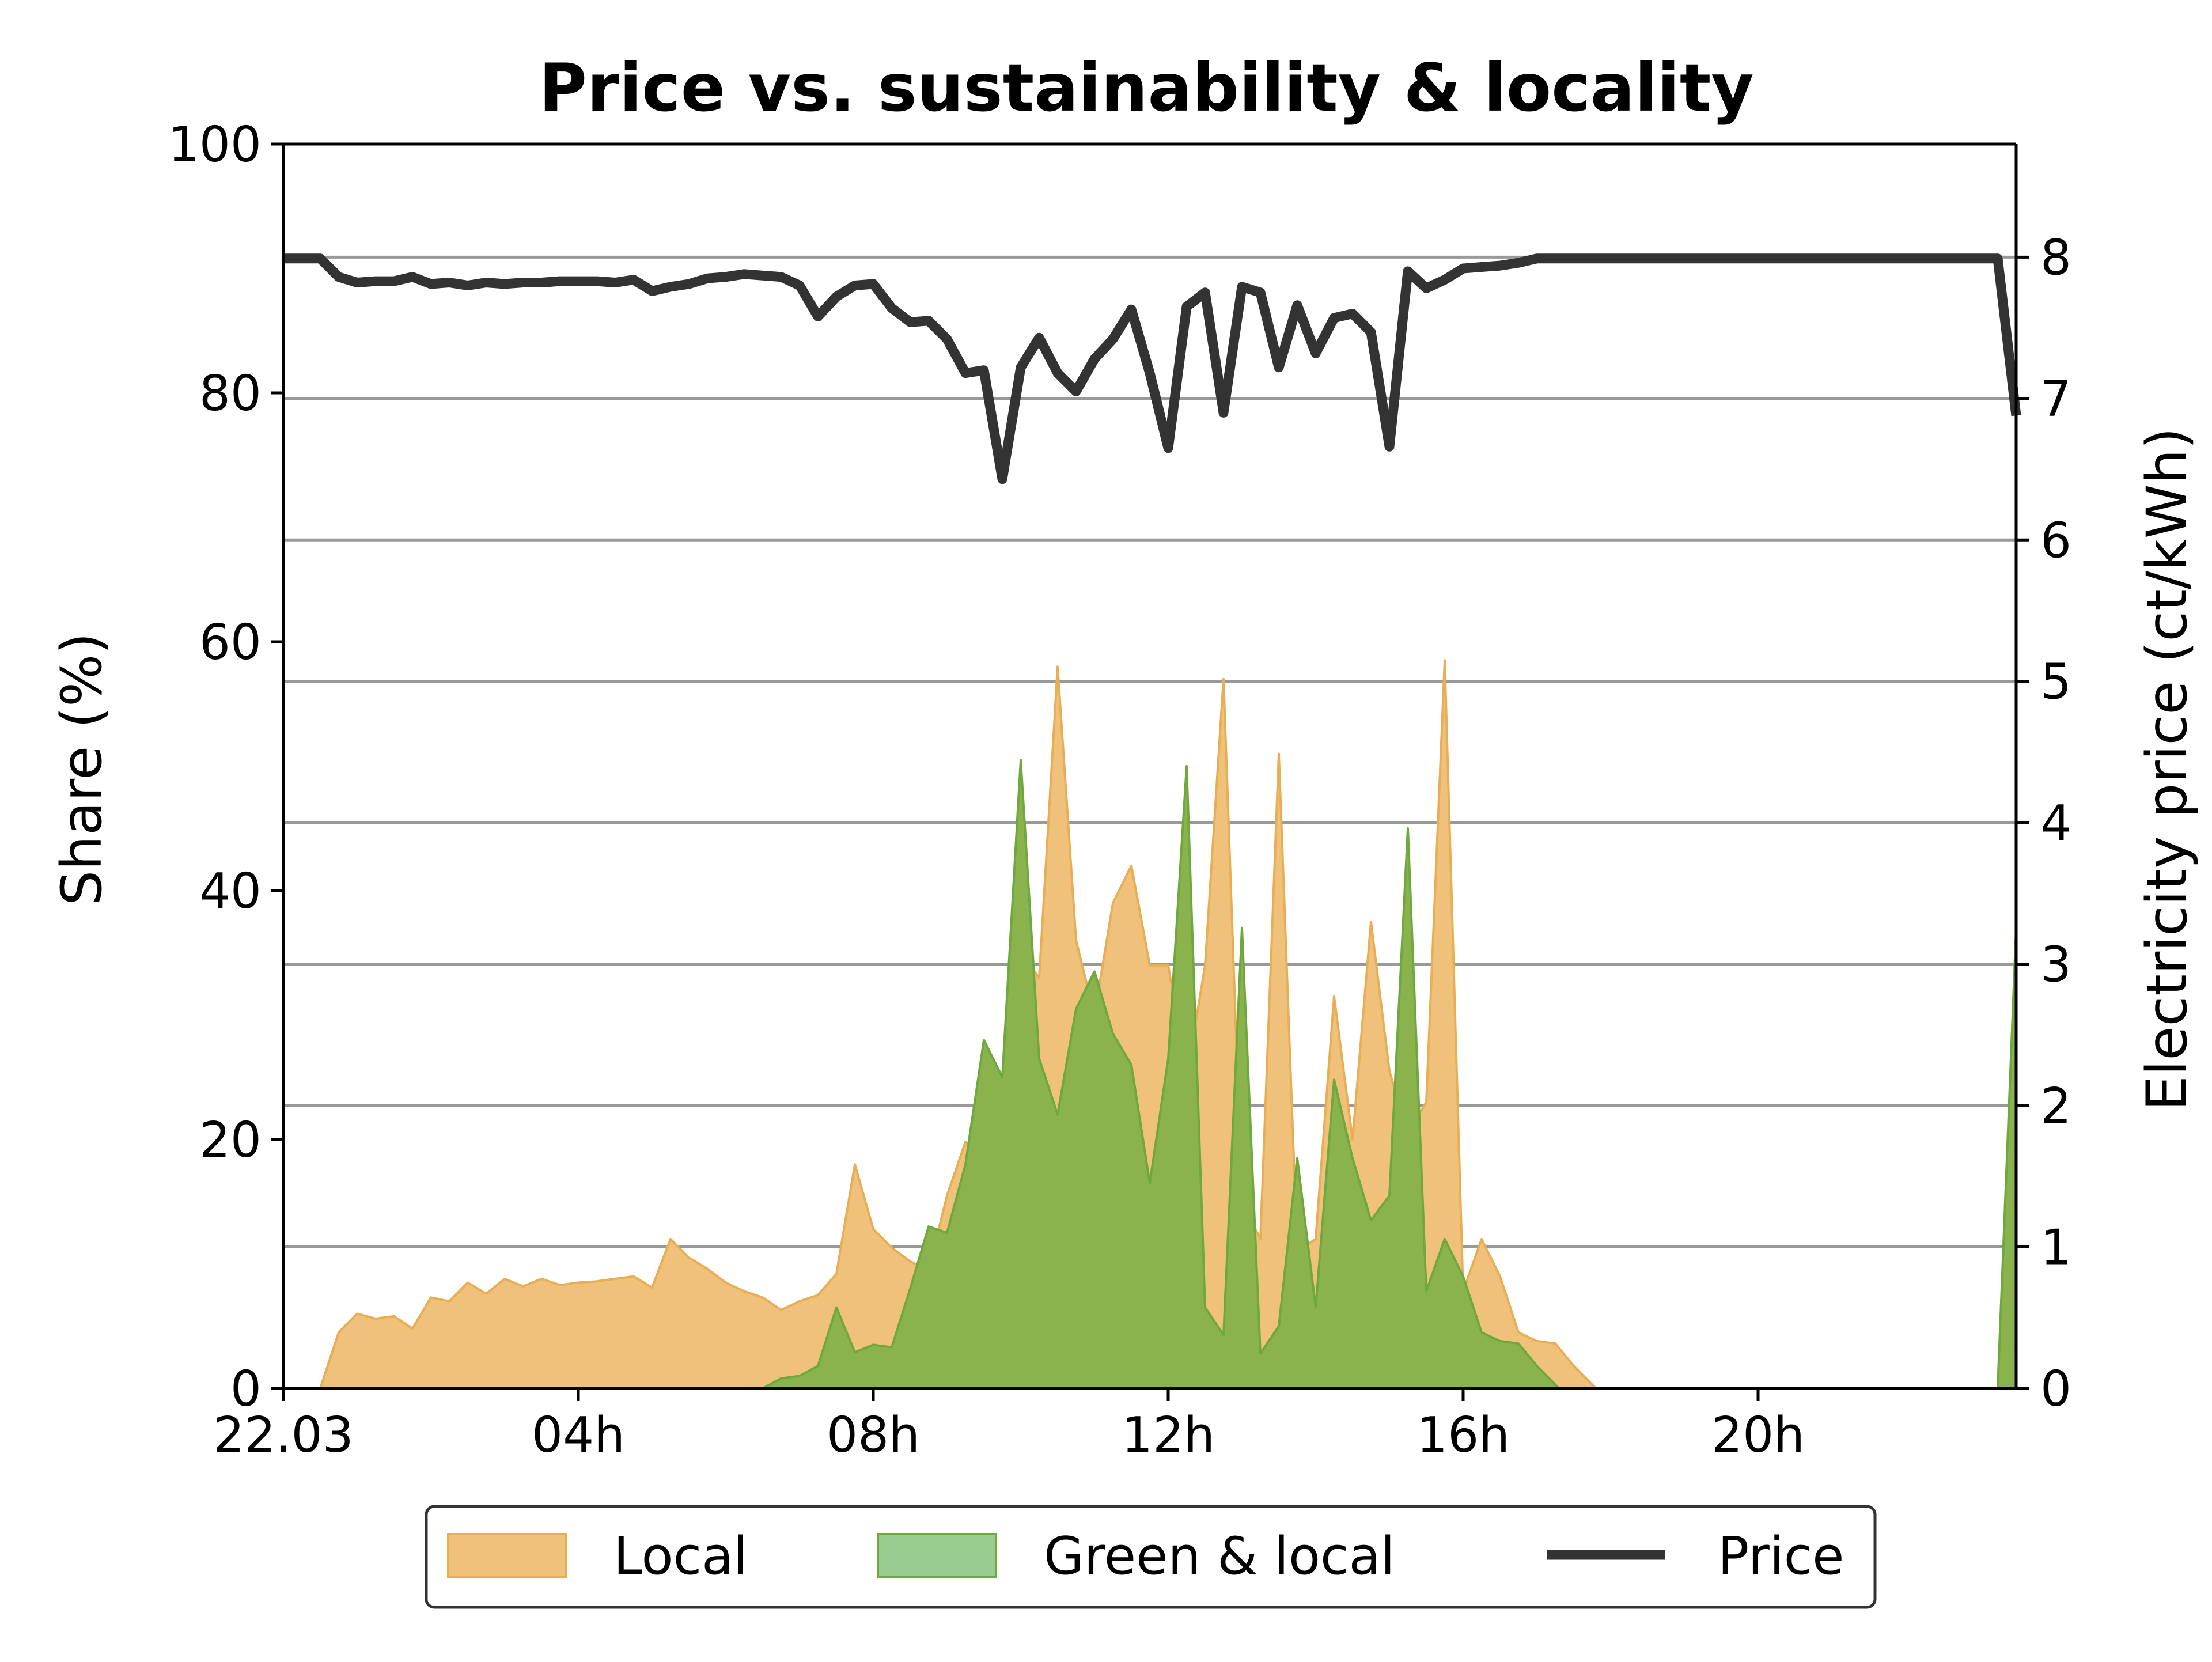 This screenshot has height=1662, width=2212. Describe the element at coordinates (2055, 1249) in the screenshot. I see `y-right-tick-label-1: 1` at that location.